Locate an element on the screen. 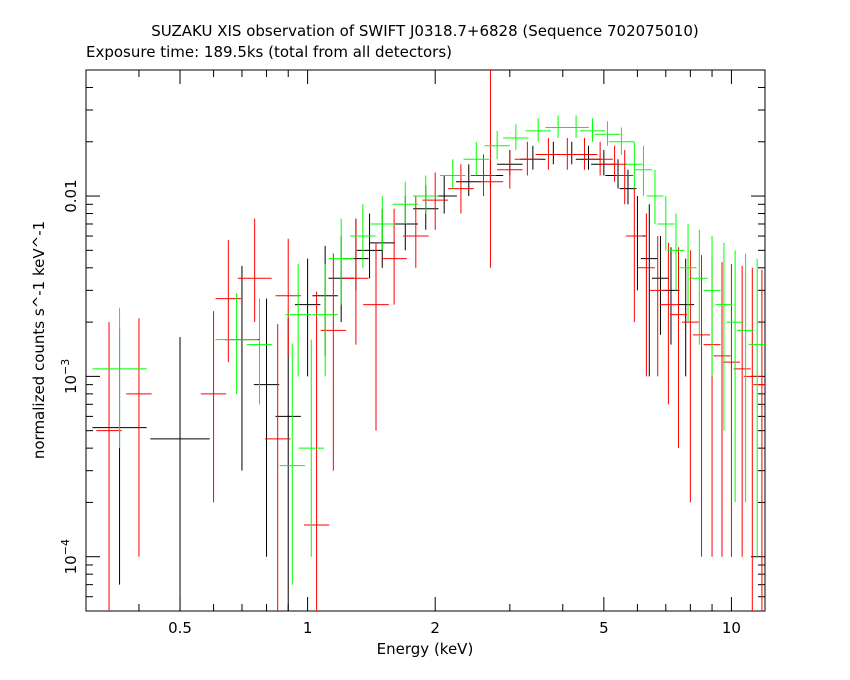 The height and width of the screenshot is (680, 850). x-tick-label: 1 is located at coordinates (308, 628).